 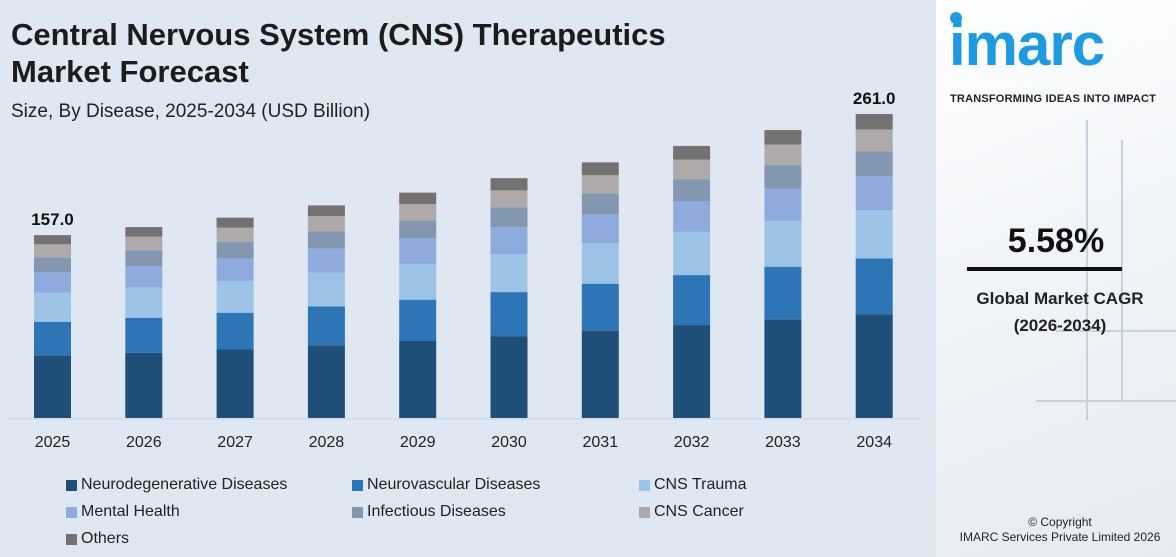 I want to click on legend-item: Mental Health, so click(x=123, y=512).